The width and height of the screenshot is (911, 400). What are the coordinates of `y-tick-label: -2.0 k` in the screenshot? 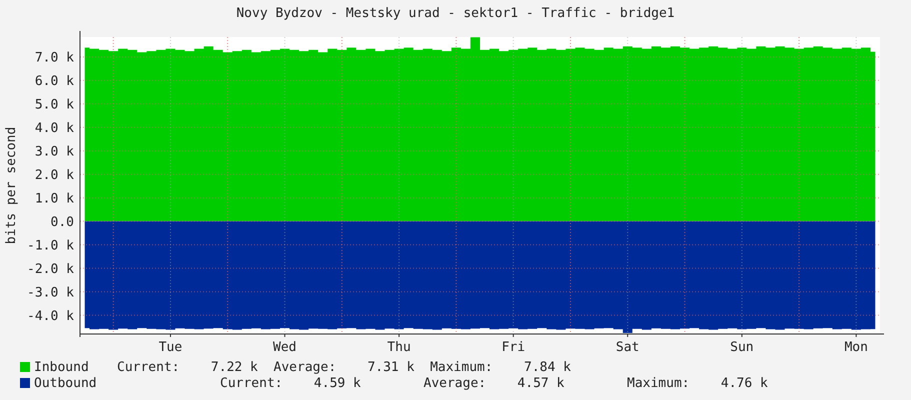 It's located at (50, 269).